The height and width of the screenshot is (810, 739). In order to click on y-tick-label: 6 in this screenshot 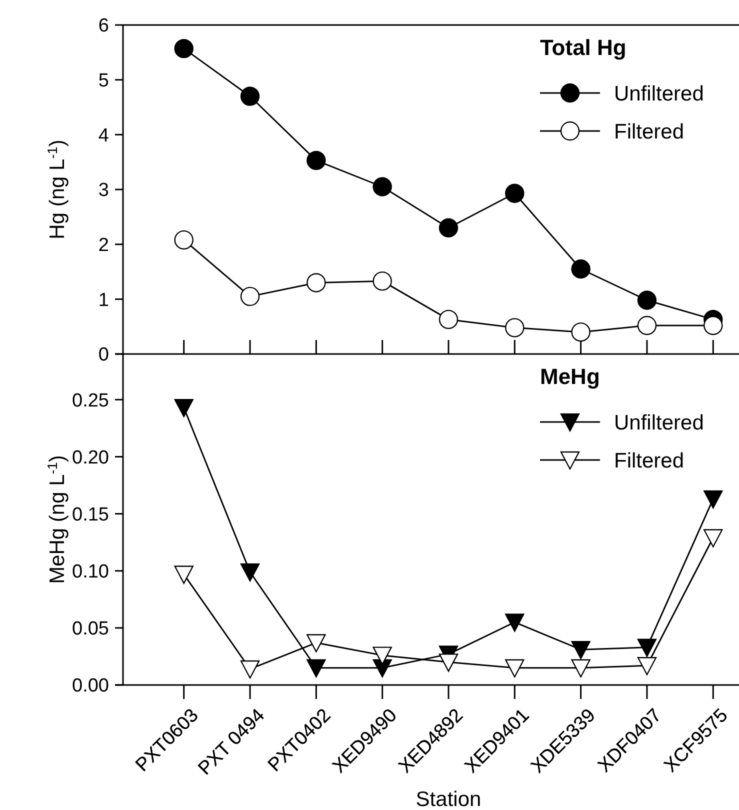, I will do `click(103, 26)`.